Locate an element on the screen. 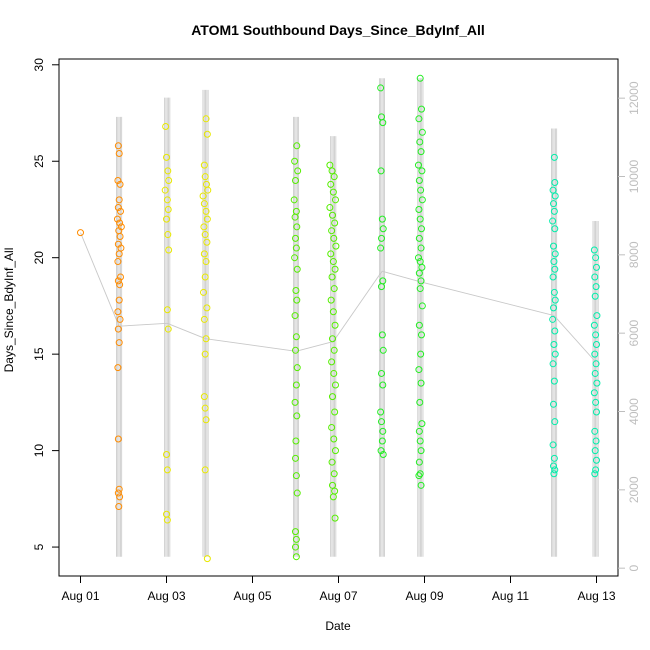  x-tick-label: Aug 03 is located at coordinates (166, 596).